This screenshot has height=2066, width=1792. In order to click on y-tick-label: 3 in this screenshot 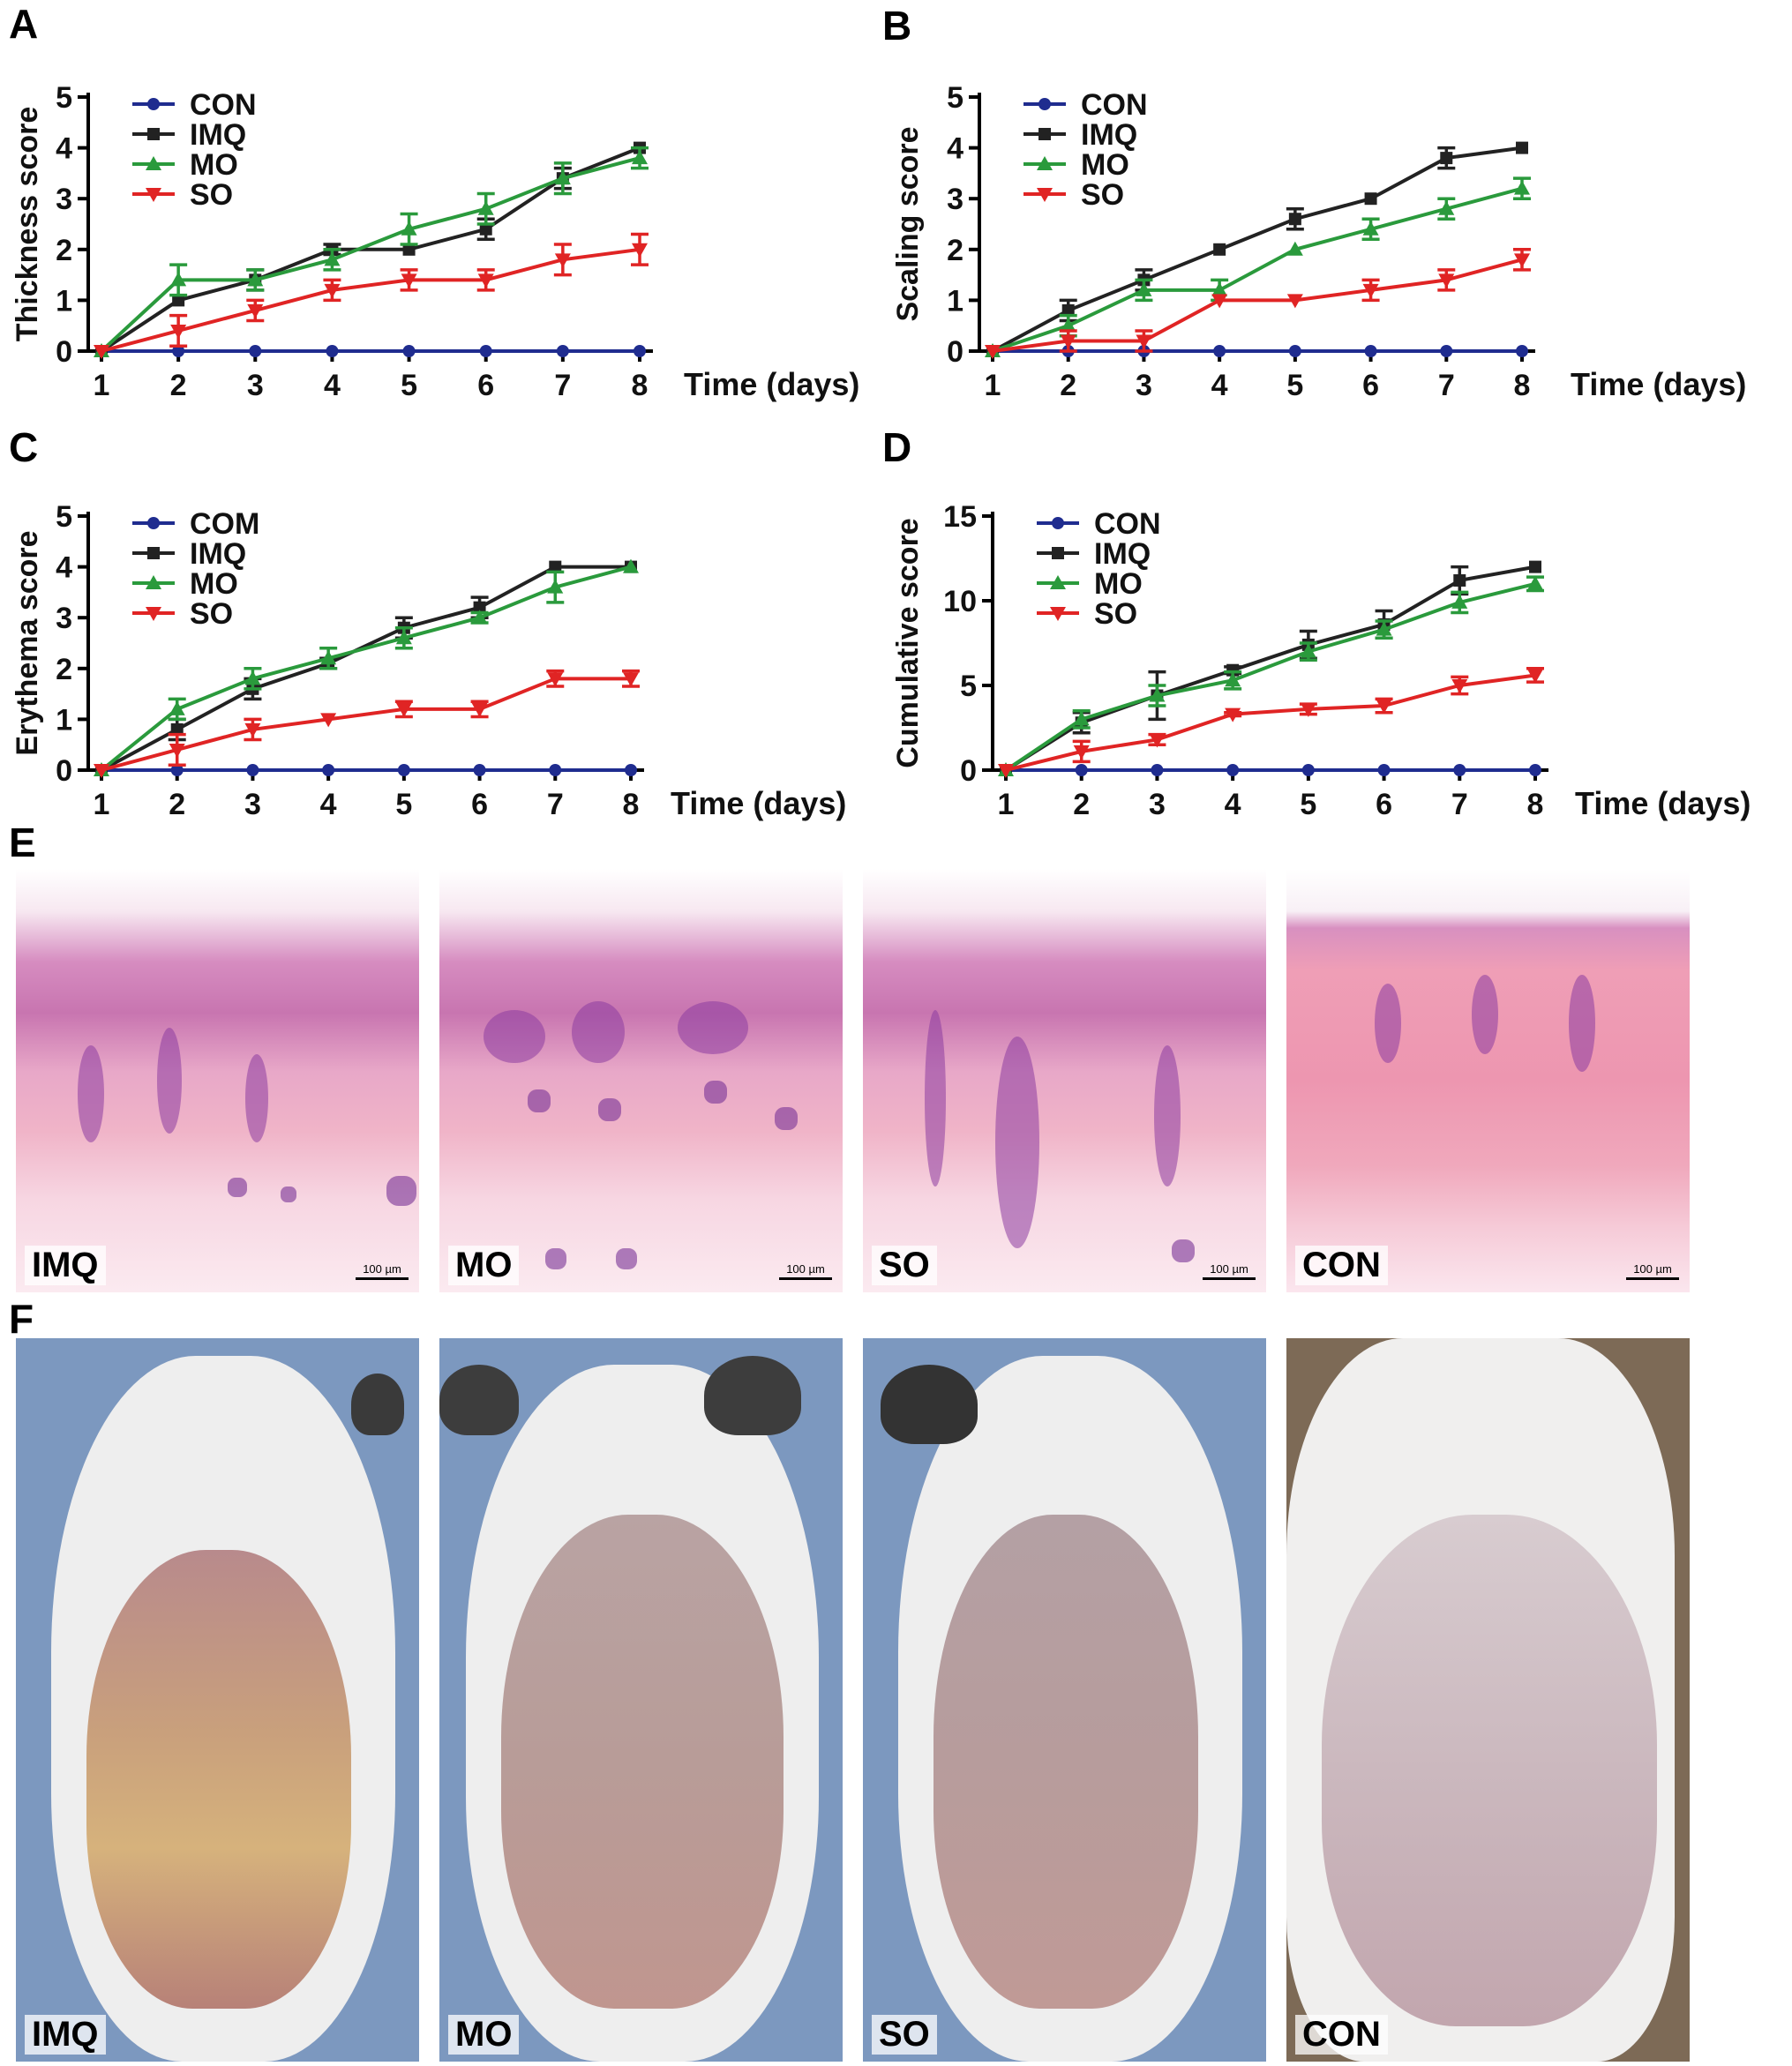, I will do `click(64, 199)`.